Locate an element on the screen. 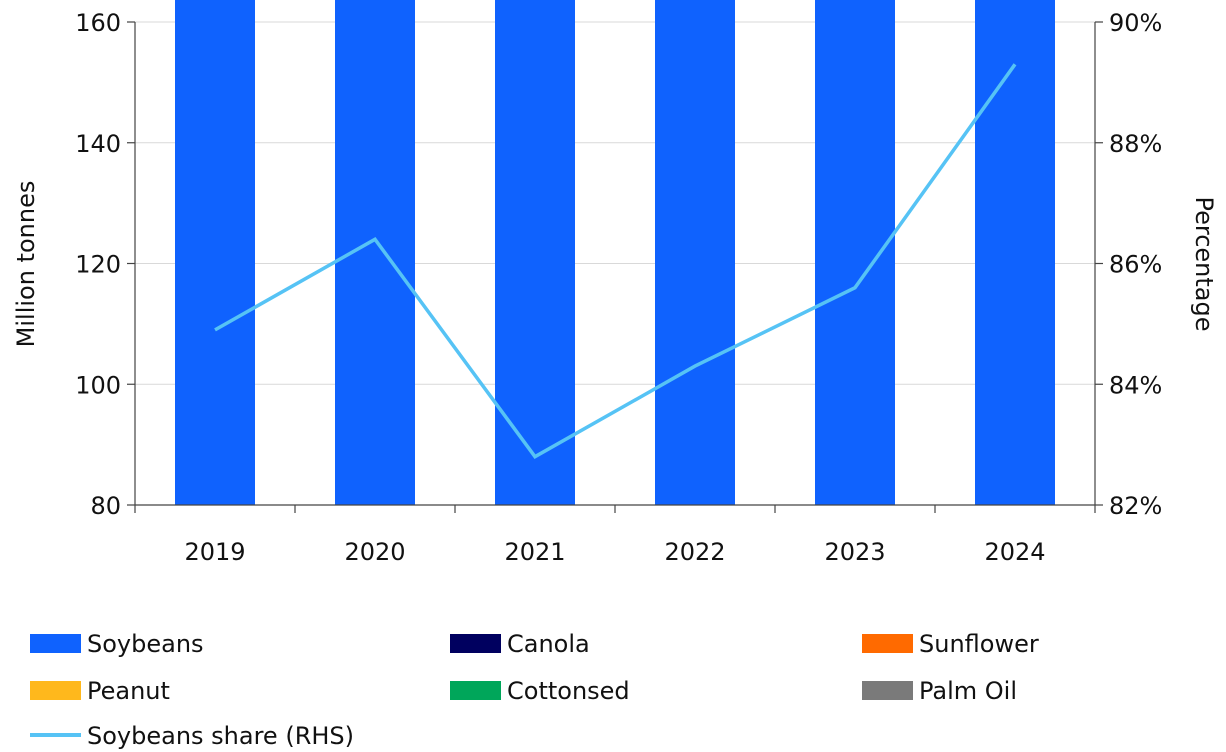 The height and width of the screenshot is (752, 1226). legend-swatch-sunflower is located at coordinates (887, 643).